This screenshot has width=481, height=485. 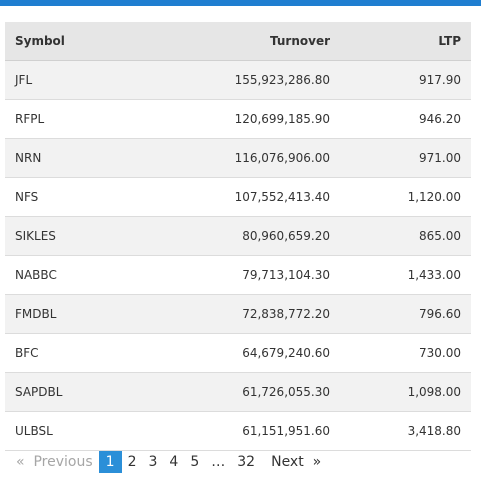 What do you see at coordinates (440, 80) in the screenshot?
I see `cell-ltp: 917.90` at bounding box center [440, 80].